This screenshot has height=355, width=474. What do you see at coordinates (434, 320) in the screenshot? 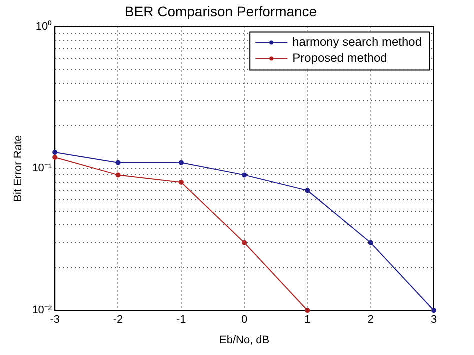
I see `x-tick-label: 3` at bounding box center [434, 320].